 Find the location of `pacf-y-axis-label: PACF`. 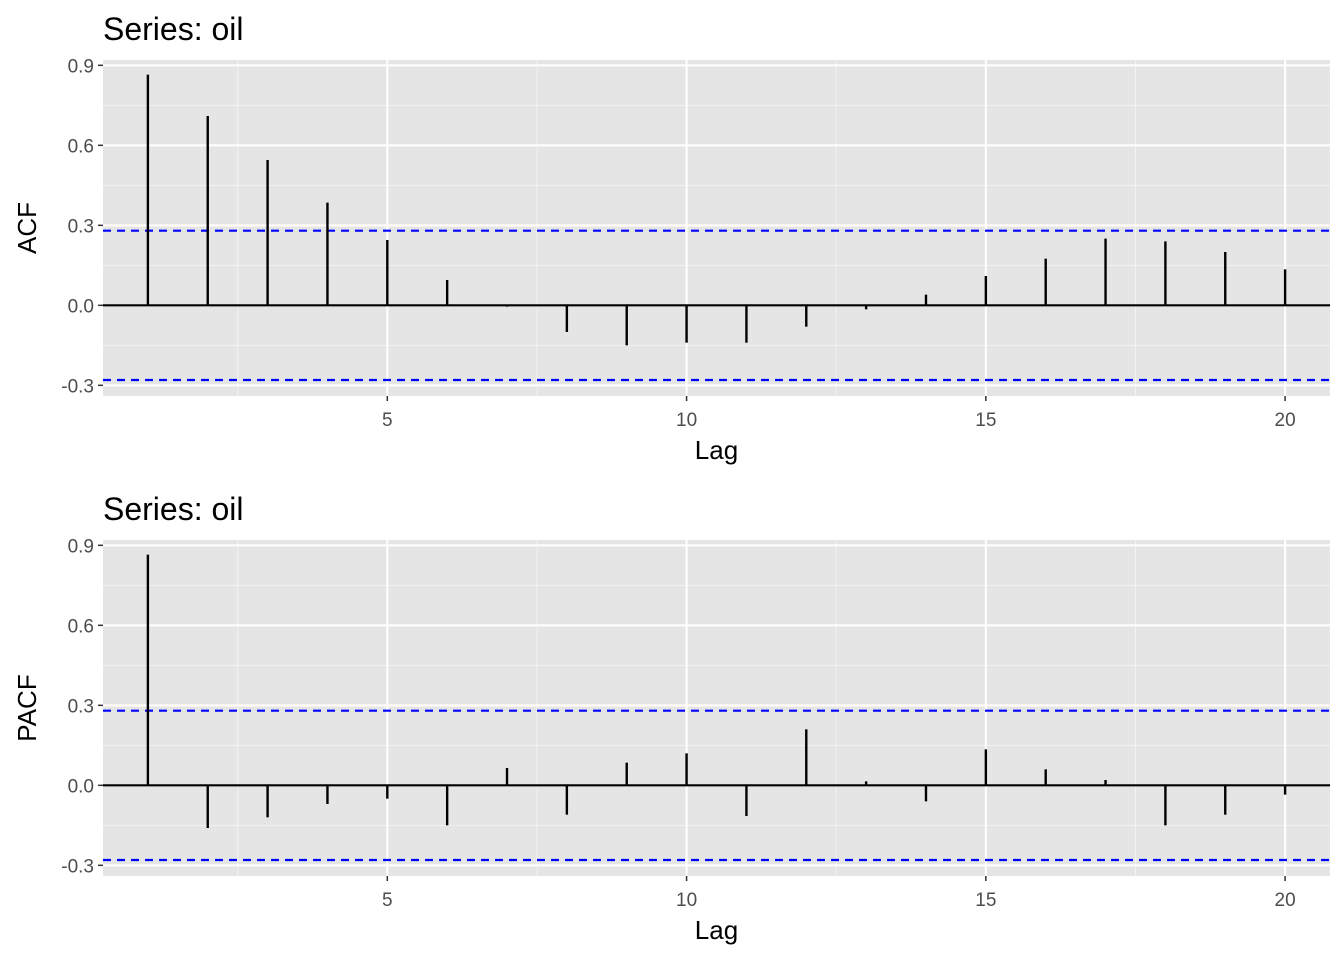

pacf-y-axis-label: PACF is located at coordinates (27, 707).